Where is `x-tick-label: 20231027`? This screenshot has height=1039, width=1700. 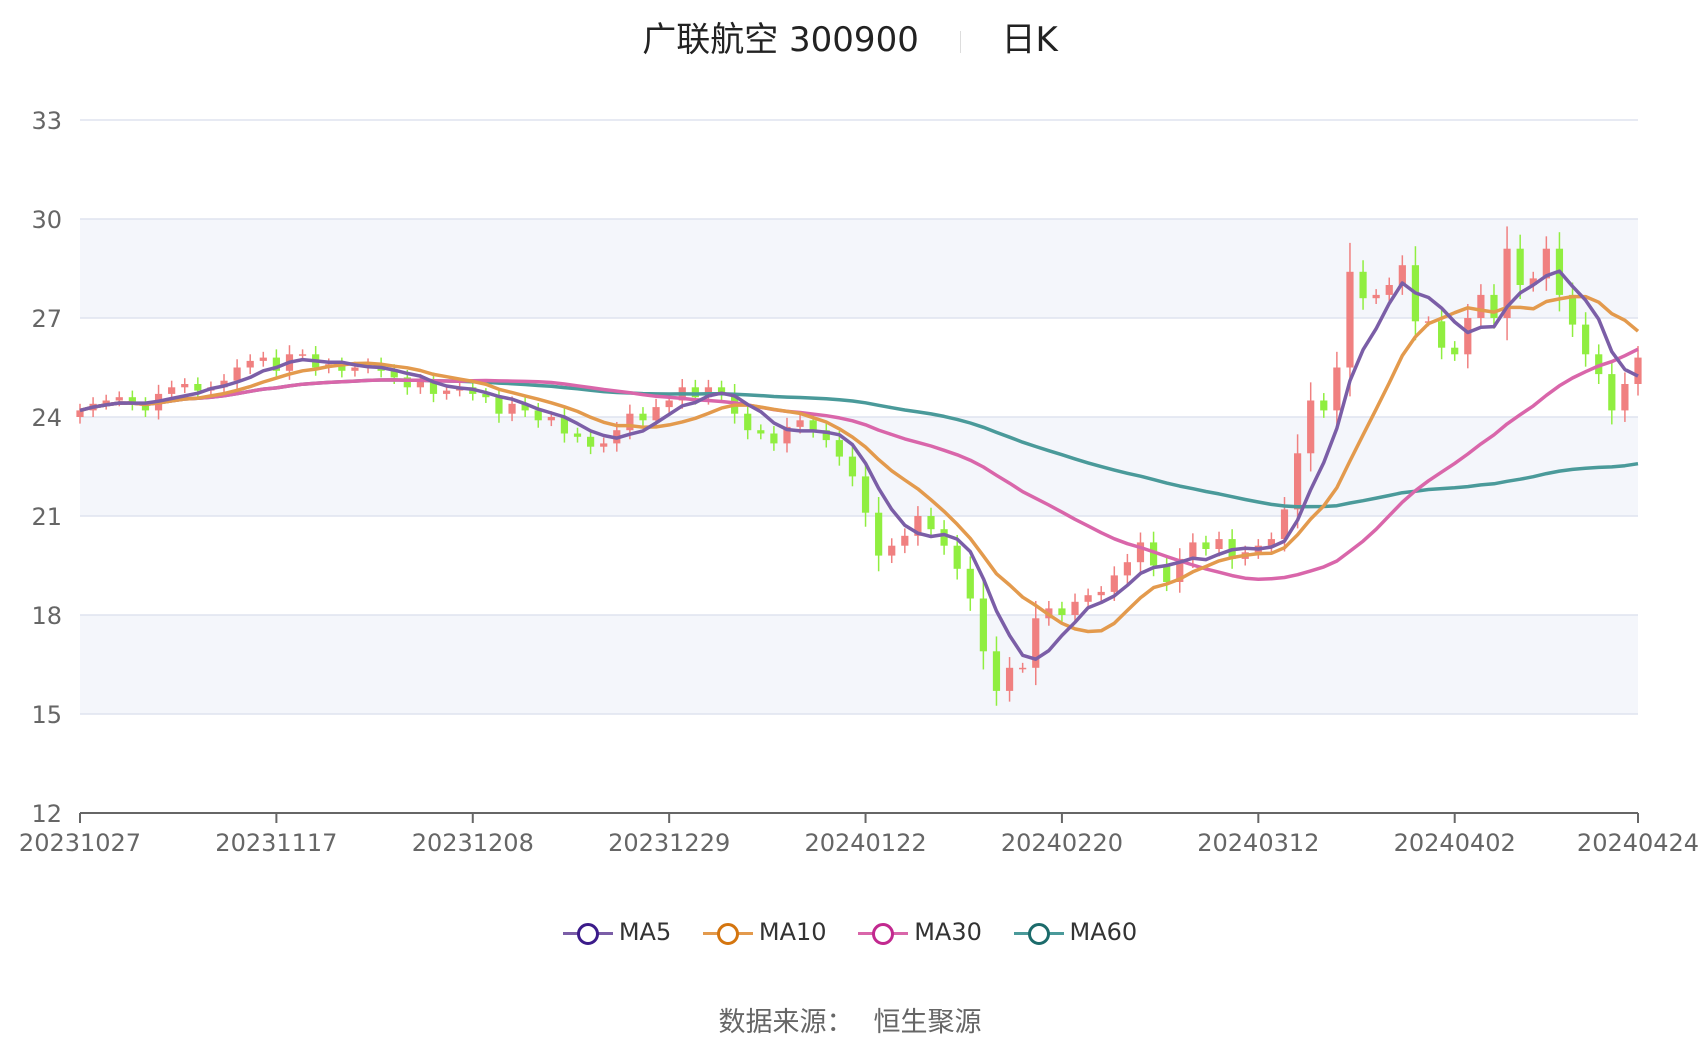
x-tick-label: 20231027 is located at coordinates (80, 843).